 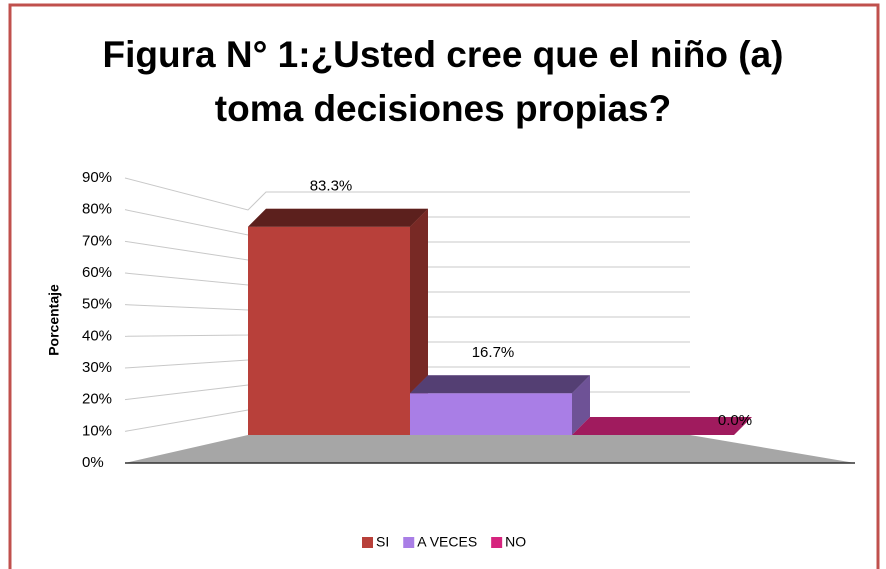 I want to click on y-tick-label: 40%, so click(x=97, y=335).